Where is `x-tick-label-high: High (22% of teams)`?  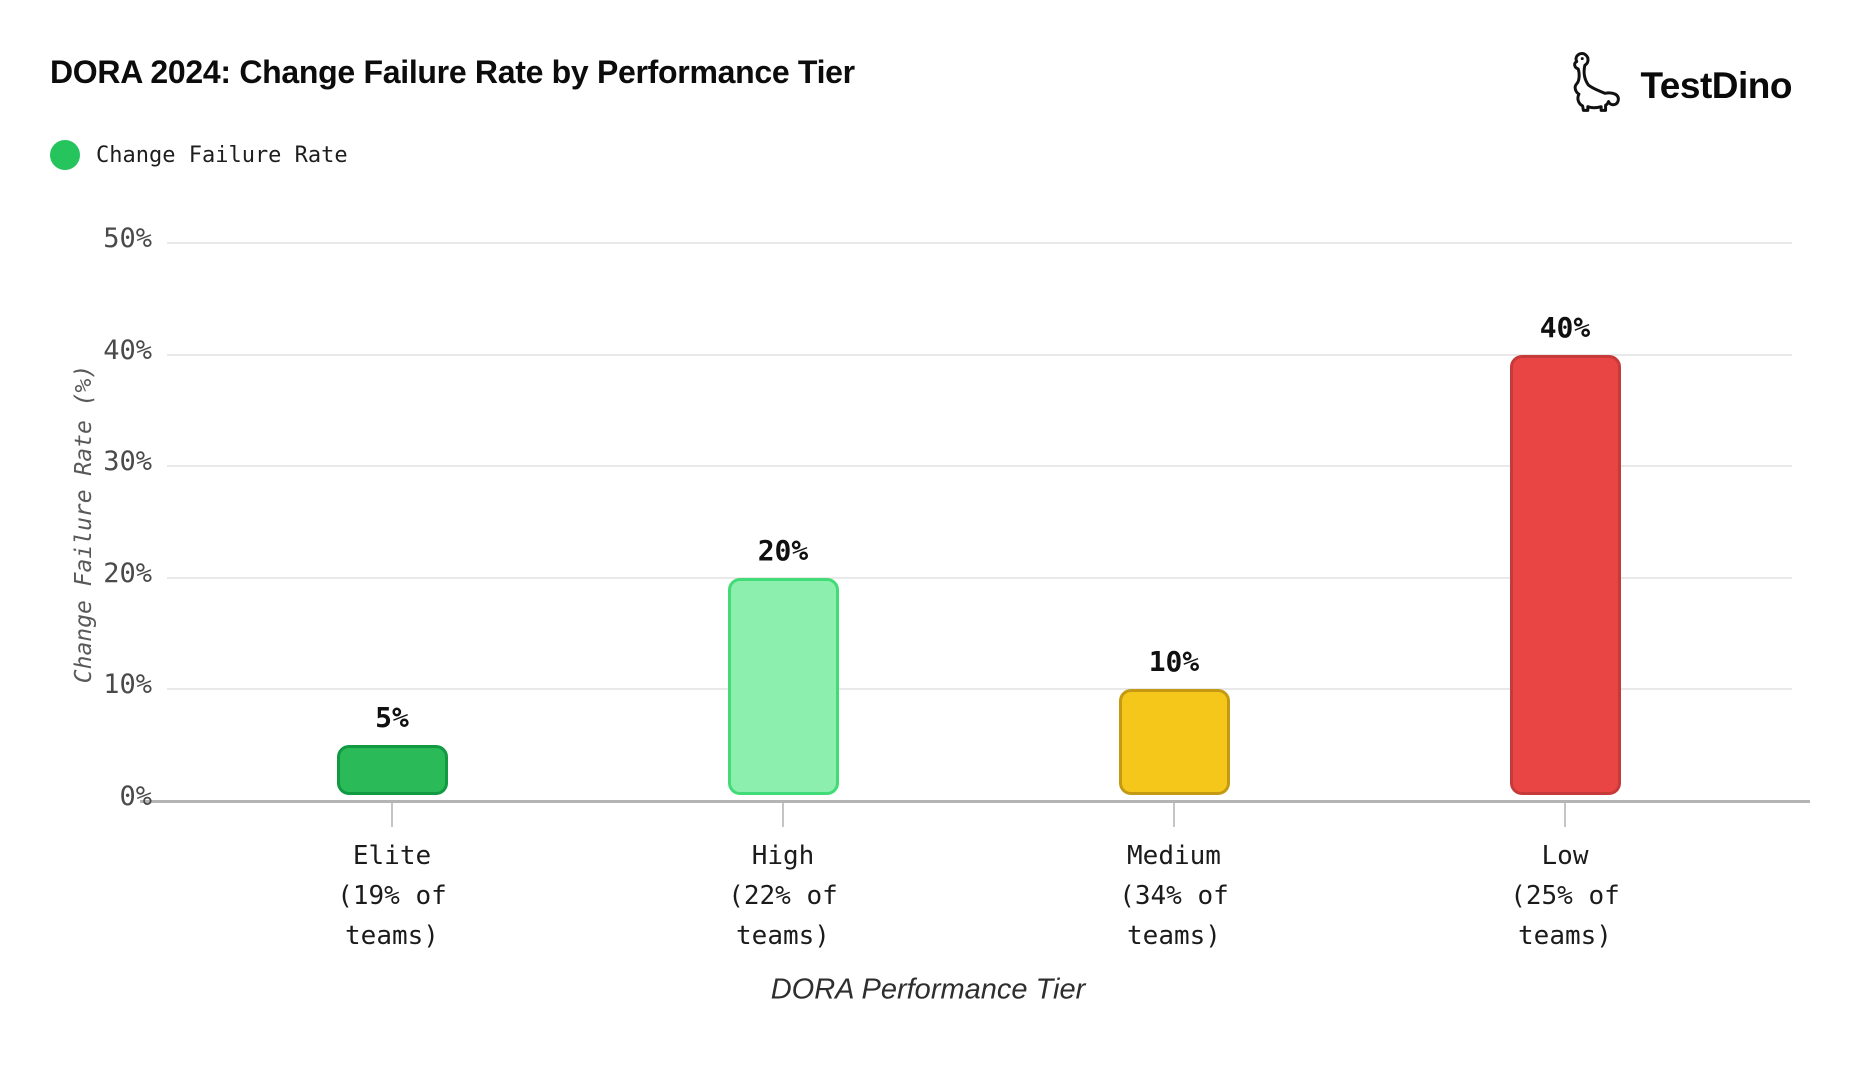
x-tick-label-high: High (22% of teams) is located at coordinates (783, 896).